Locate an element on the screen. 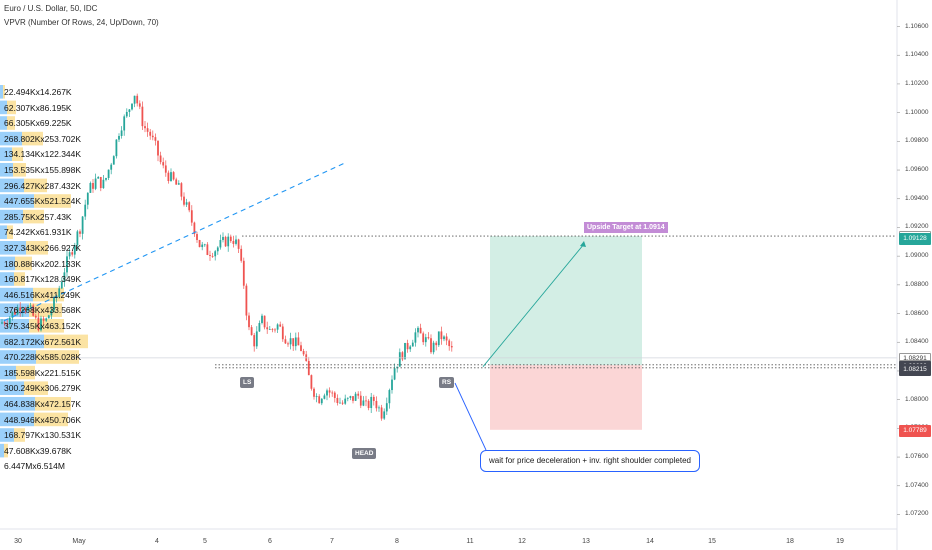  right-shoulder-label: RS is located at coordinates (447, 382).